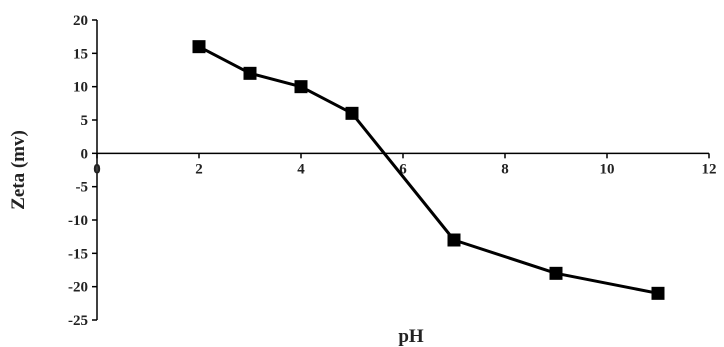 The width and height of the screenshot is (724, 347). Describe the element at coordinates (505, 169) in the screenshot. I see `x-tick-label: 8` at that location.